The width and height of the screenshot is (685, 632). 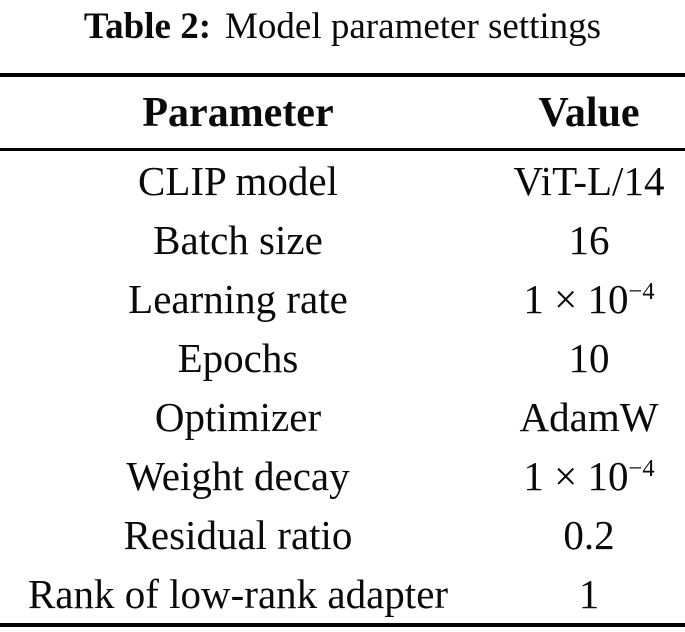 What do you see at coordinates (238, 416) in the screenshot?
I see `param-cell: Optimizer` at bounding box center [238, 416].